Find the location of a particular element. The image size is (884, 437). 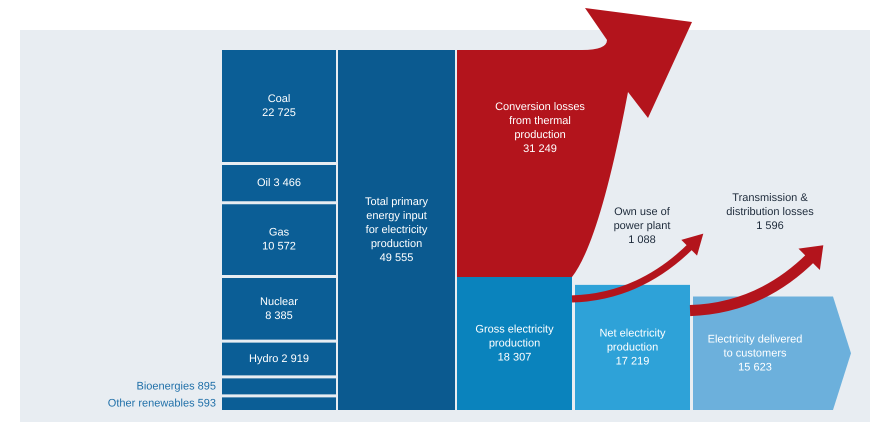

category-label: Nuclear is located at coordinates (279, 302).